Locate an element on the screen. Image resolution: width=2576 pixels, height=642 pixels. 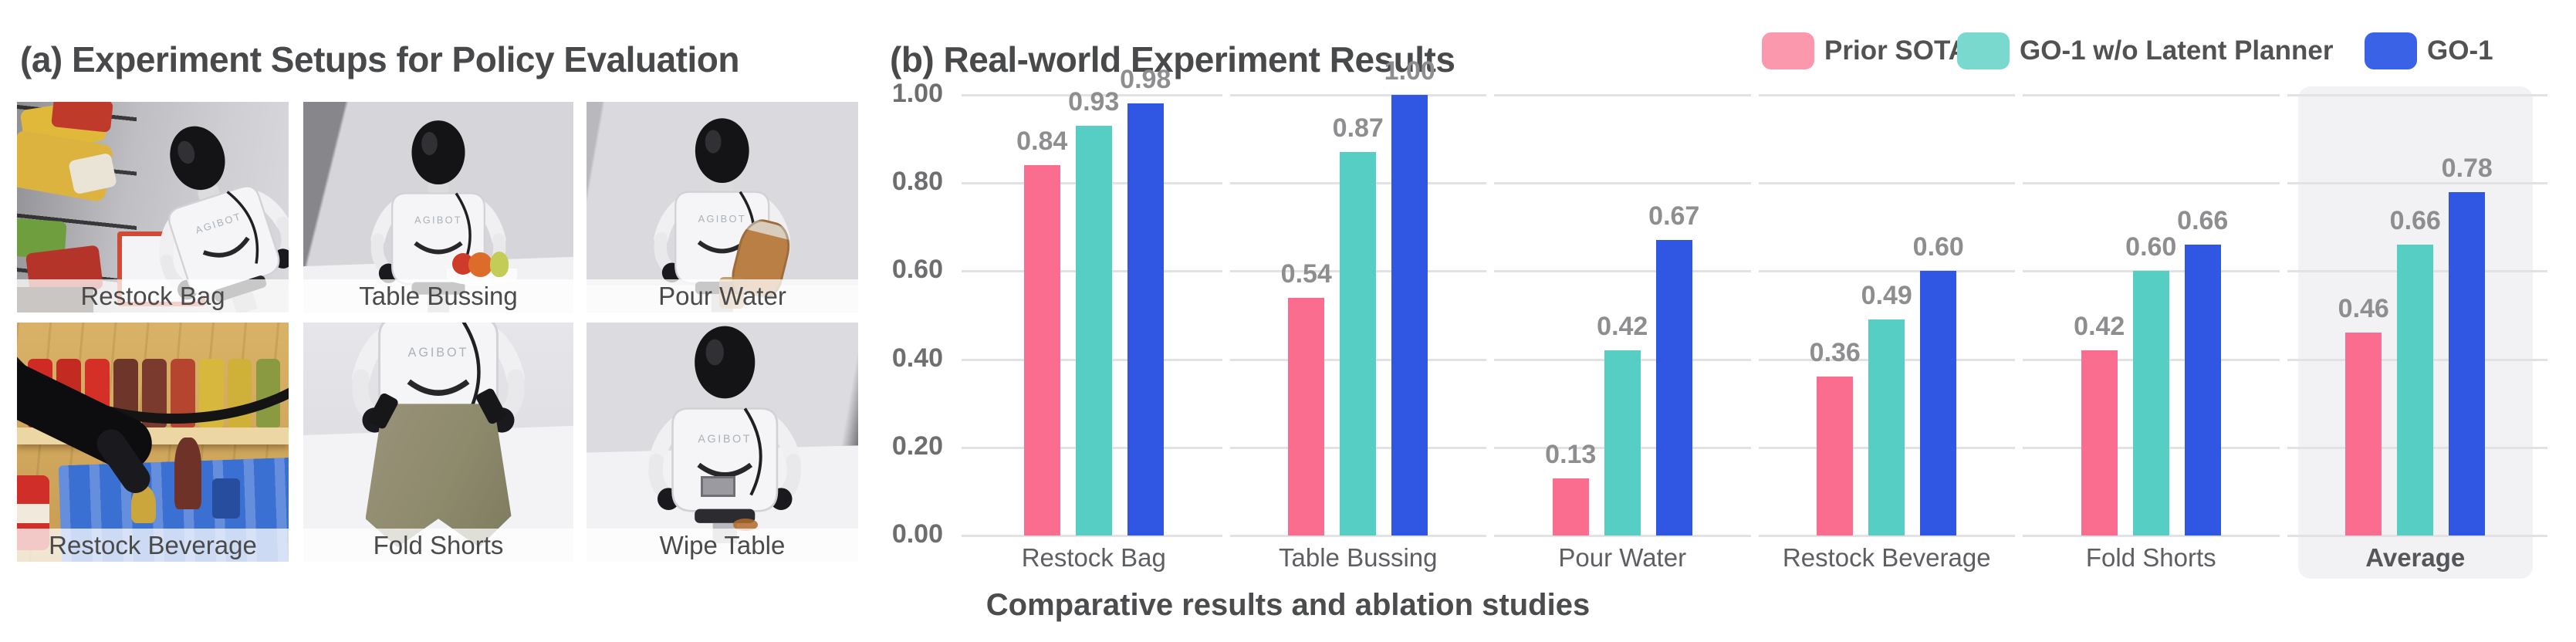
x-axis-category-label: Restock Bag is located at coordinates (1093, 557).